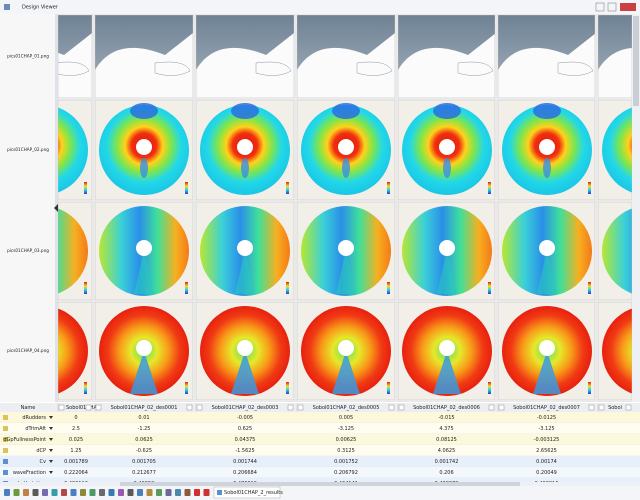 The width and height of the screenshot is (640, 500). What do you see at coordinates (447, 147) in the screenshot?
I see `hub` at bounding box center [447, 147].